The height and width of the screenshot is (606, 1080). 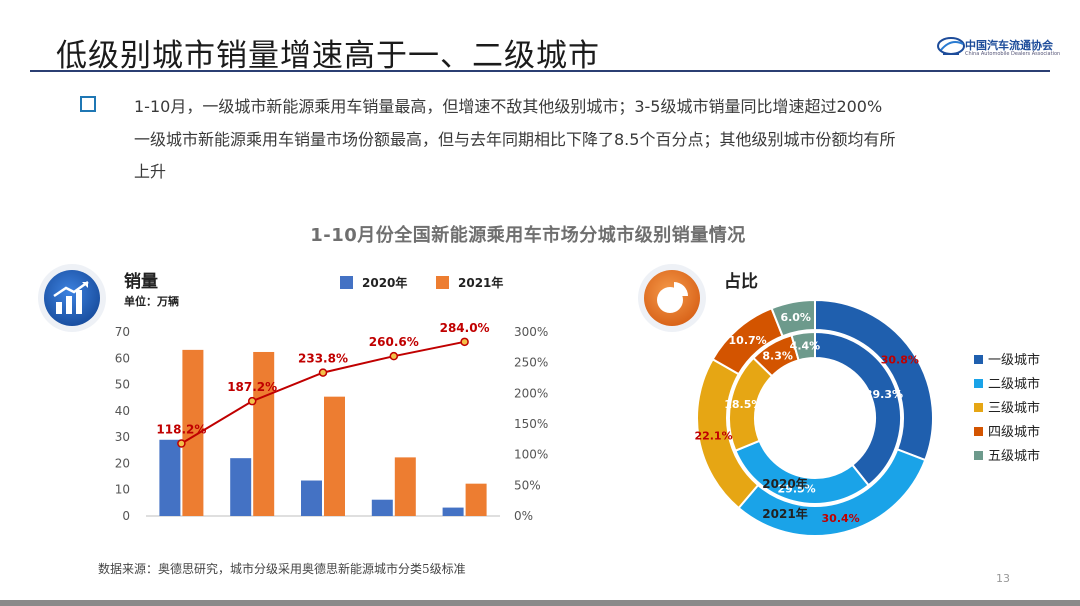 What do you see at coordinates (858, 408) in the screenshot?
I see `donut-slice-2020年-一级城市` at bounding box center [858, 408].